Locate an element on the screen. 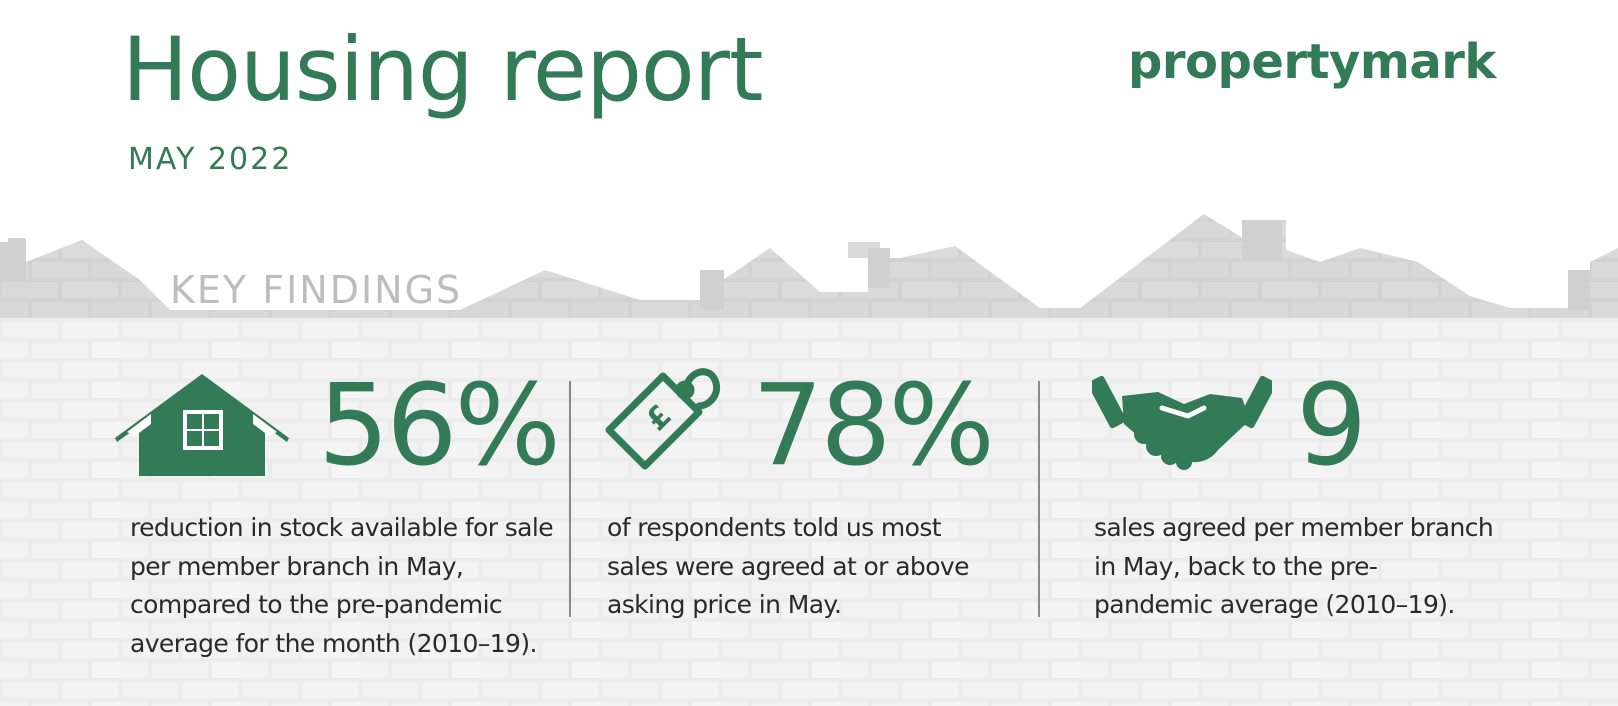 Image resolution: width=1618 pixels, height=706 pixels. handshake-icon is located at coordinates (1182, 422).